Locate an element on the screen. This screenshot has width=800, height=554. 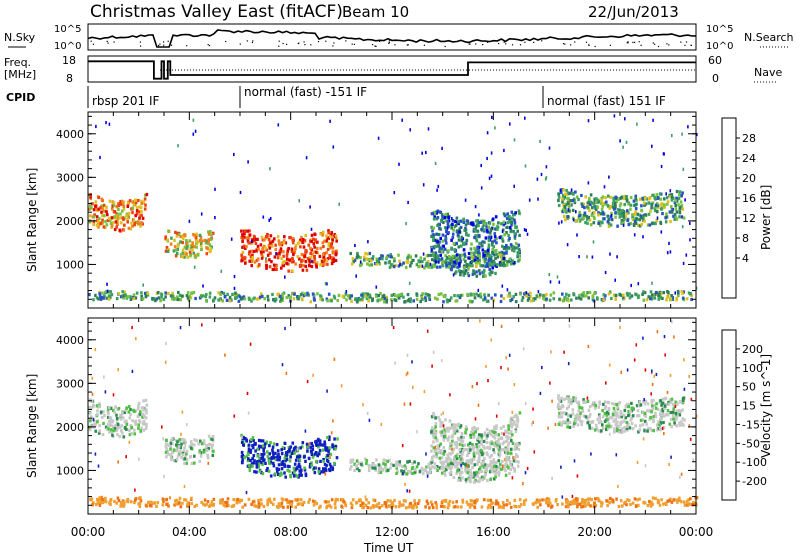
cpid-segment-0: rbsp 201 IF is located at coordinates (125, 101).